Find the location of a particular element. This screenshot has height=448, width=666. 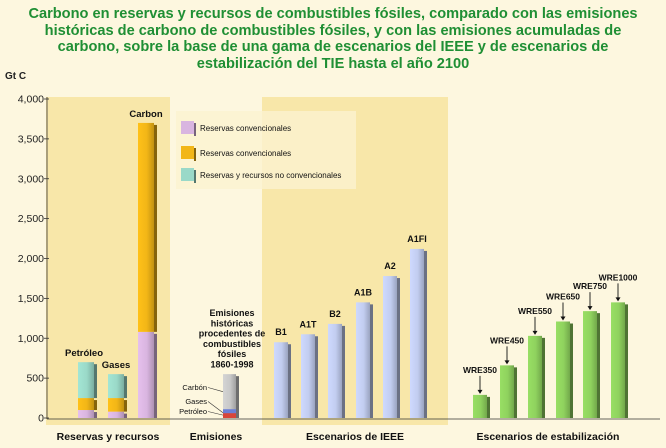

bar-wre450 is located at coordinates (507, 391).